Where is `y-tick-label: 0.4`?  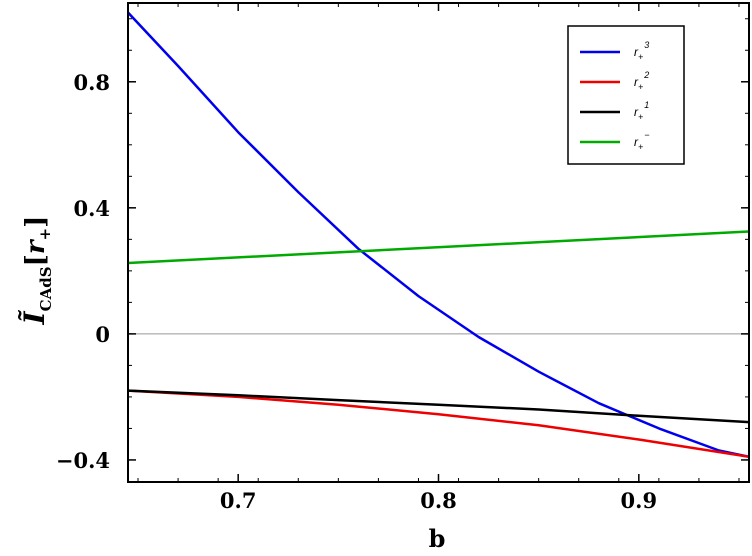 y-tick-label: 0.4 is located at coordinates (91, 208).